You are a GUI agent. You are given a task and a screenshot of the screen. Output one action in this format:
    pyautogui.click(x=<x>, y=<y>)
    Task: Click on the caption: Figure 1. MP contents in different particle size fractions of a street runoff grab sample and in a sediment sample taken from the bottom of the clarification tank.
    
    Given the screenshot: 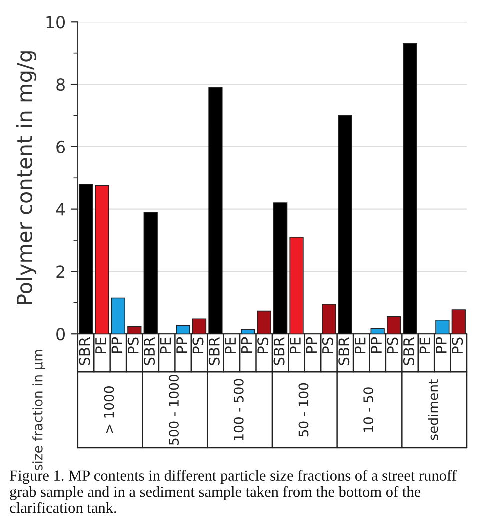 What is the action you would take?
    pyautogui.click(x=233, y=492)
    